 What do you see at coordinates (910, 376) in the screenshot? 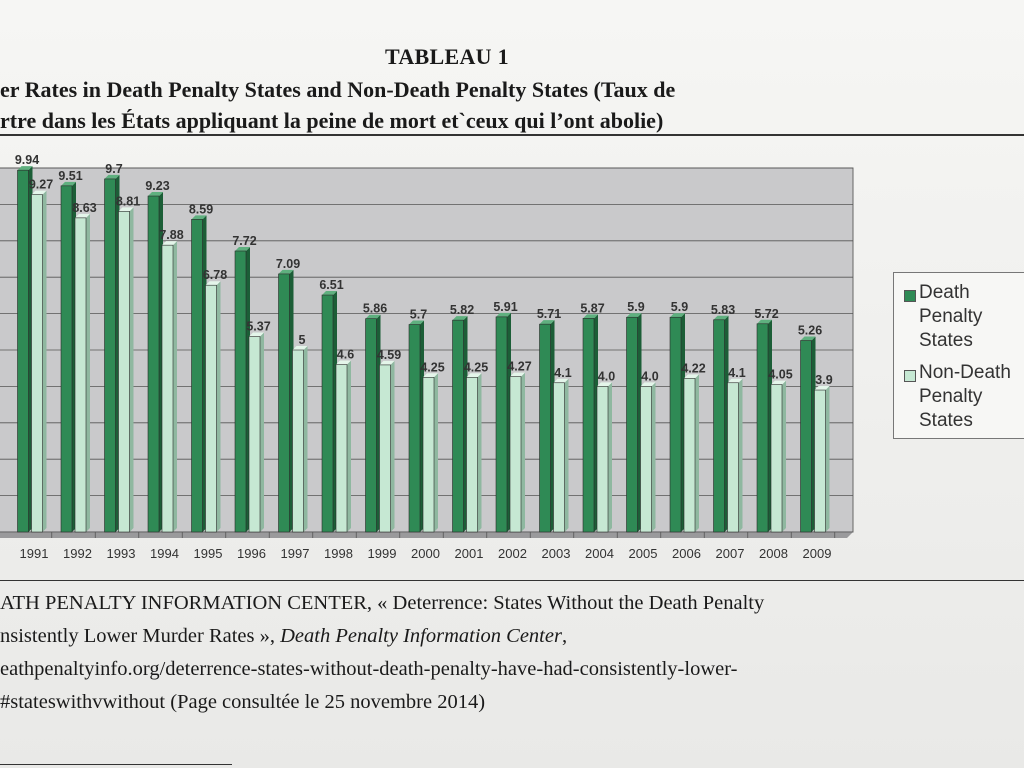
I see `legend-swatch-non-death-penalty` at bounding box center [910, 376].